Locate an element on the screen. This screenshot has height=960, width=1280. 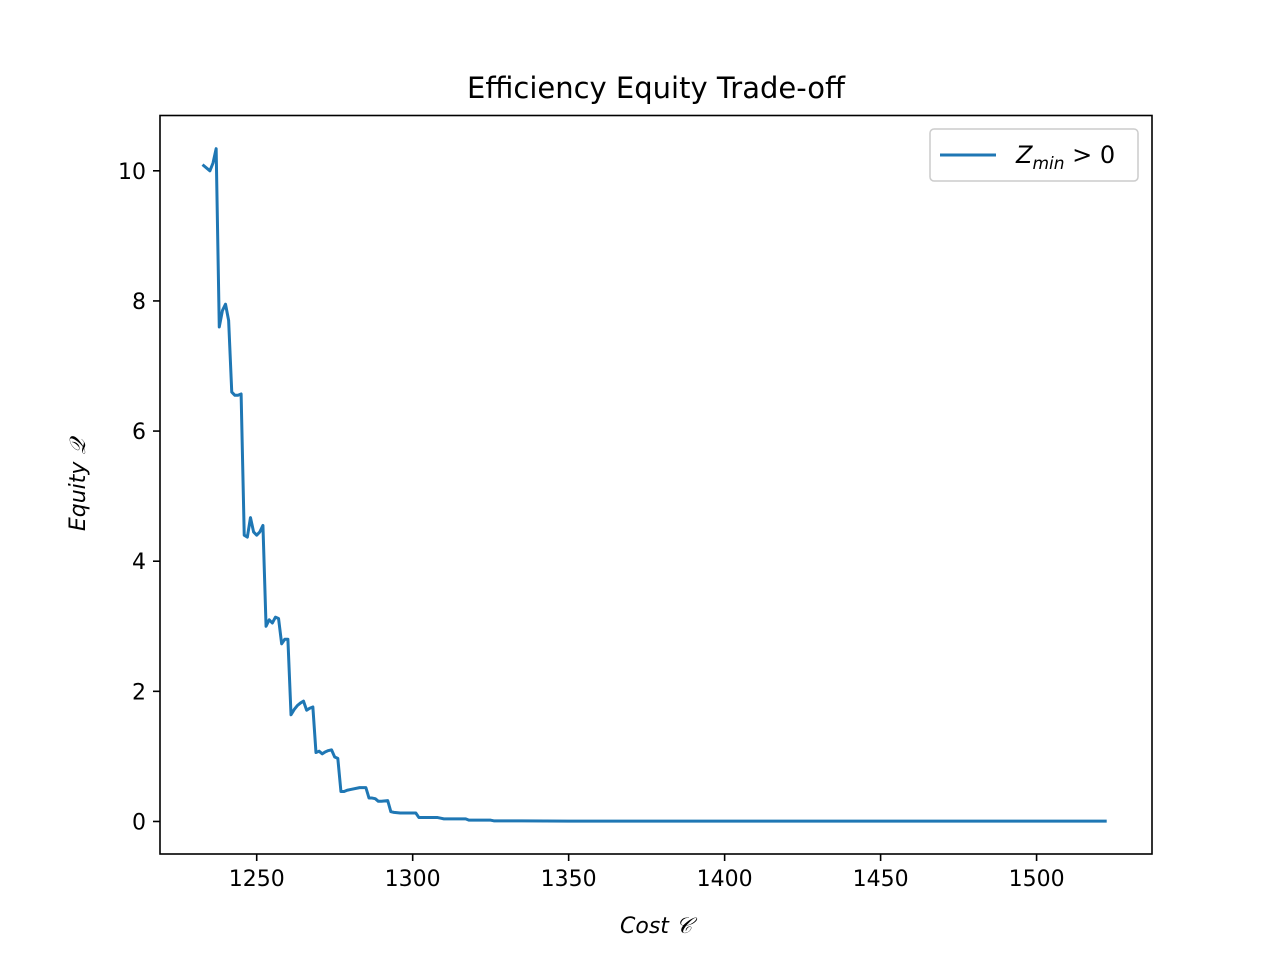
legend-label-subscript: min is located at coordinates (1048, 164).